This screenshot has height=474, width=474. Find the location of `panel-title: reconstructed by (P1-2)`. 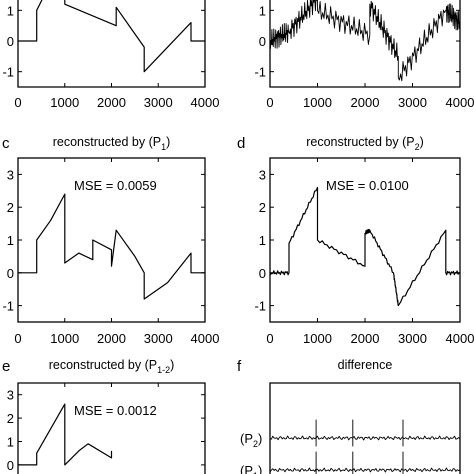

panel-title: reconstructed by (P1-2) is located at coordinates (112, 366).